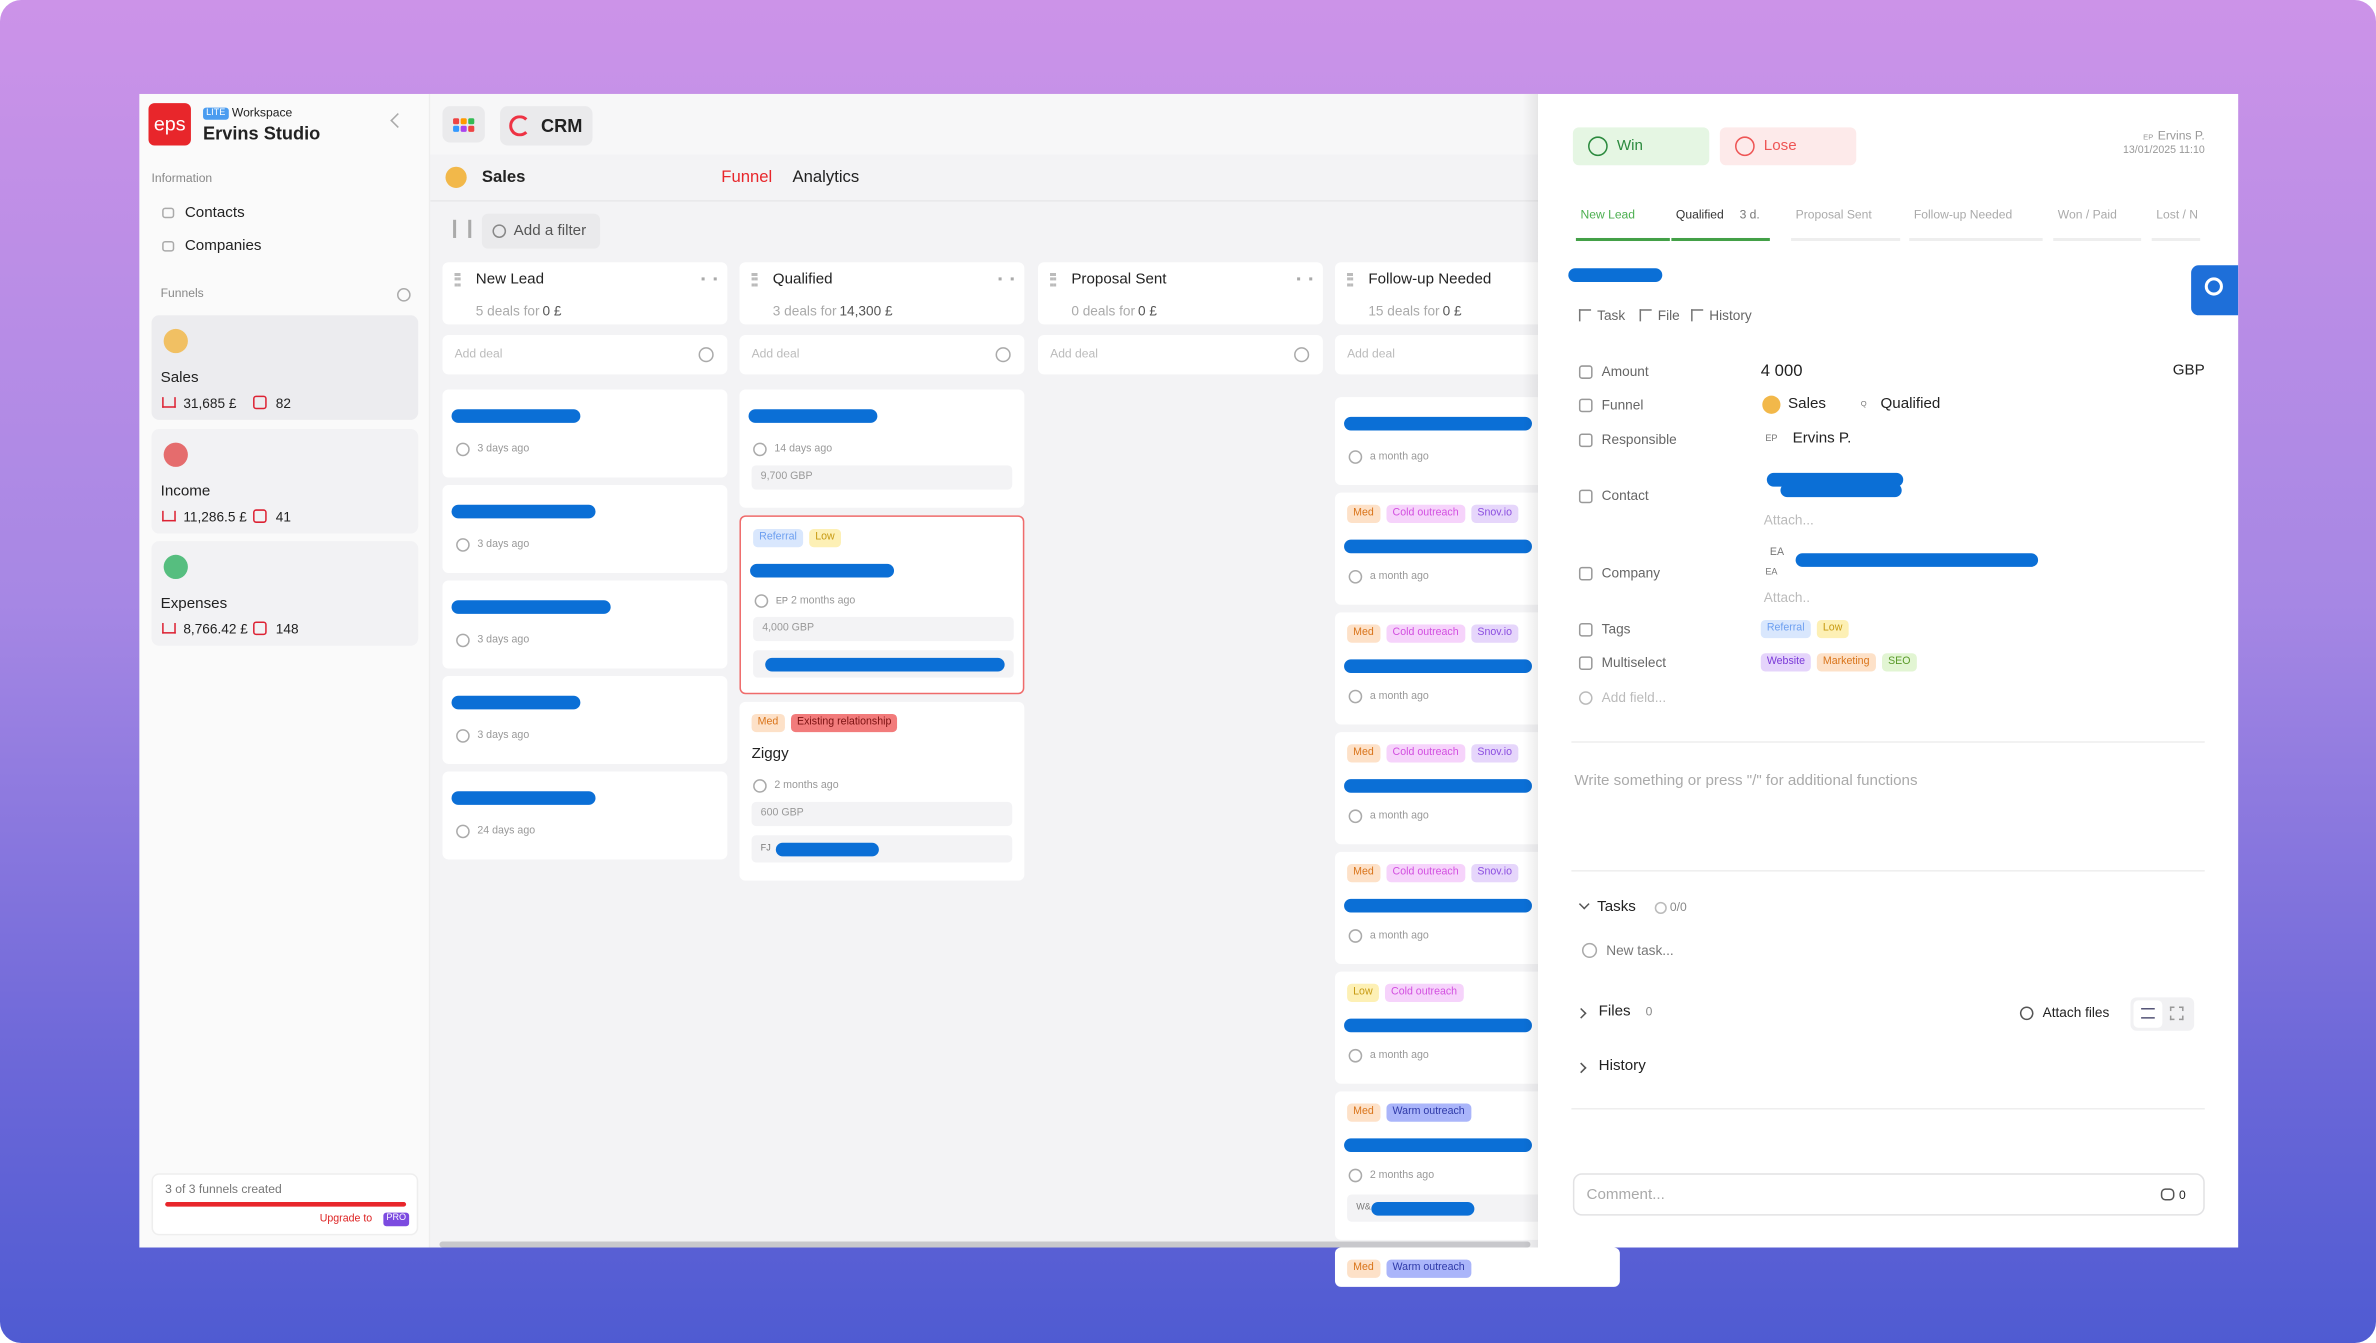  What do you see at coordinates (2148, 1014) in the screenshot?
I see `list-view` at bounding box center [2148, 1014].